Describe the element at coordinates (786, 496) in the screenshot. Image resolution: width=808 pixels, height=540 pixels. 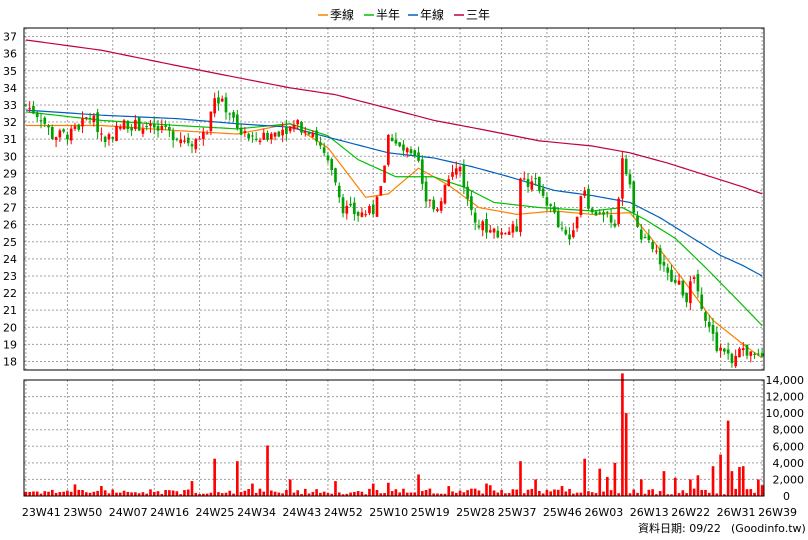
I see `volume-tick-label: 0` at that location.